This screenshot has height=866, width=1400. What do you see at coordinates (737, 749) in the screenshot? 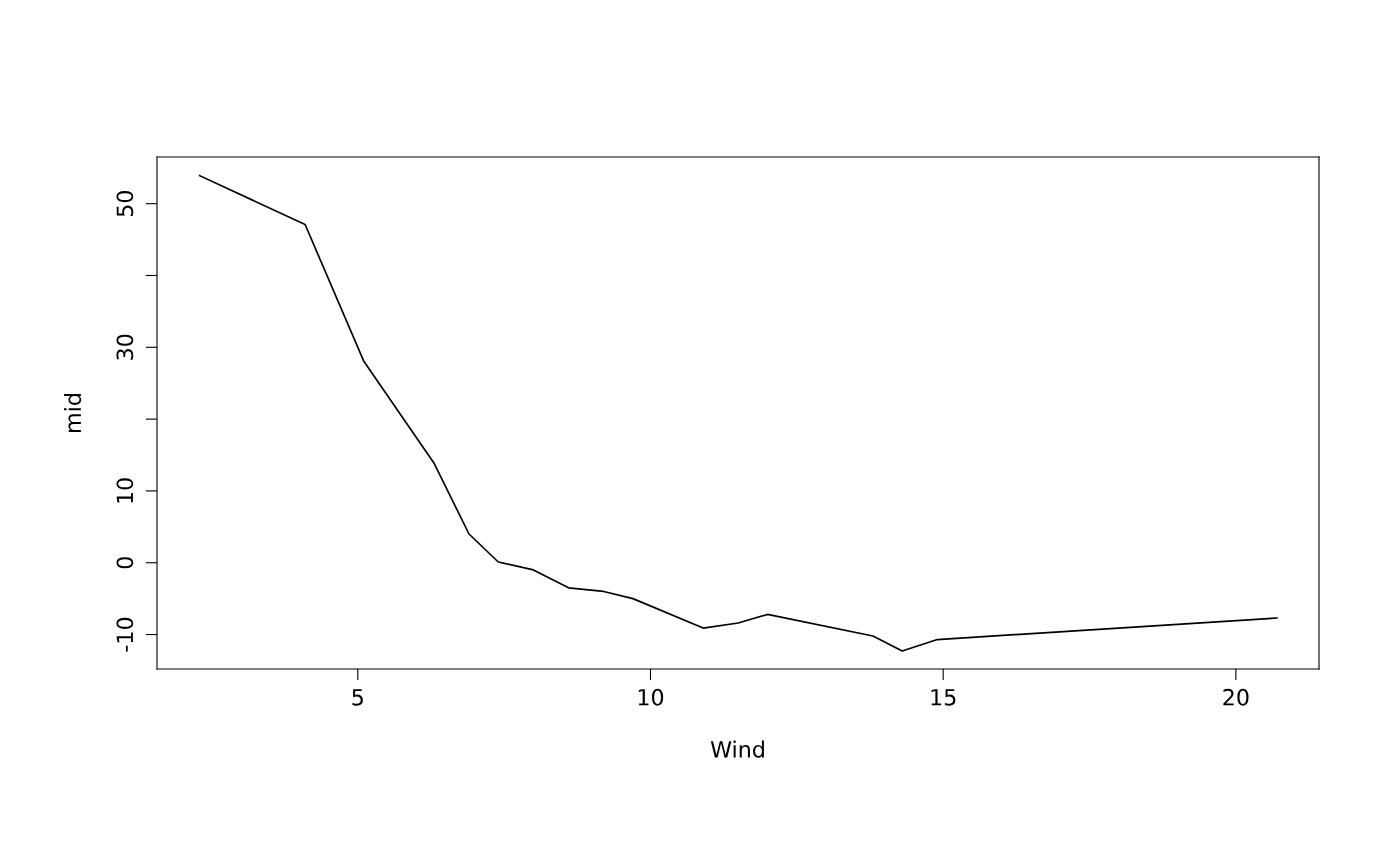
I see `x-axis-title: Wind` at bounding box center [737, 749].